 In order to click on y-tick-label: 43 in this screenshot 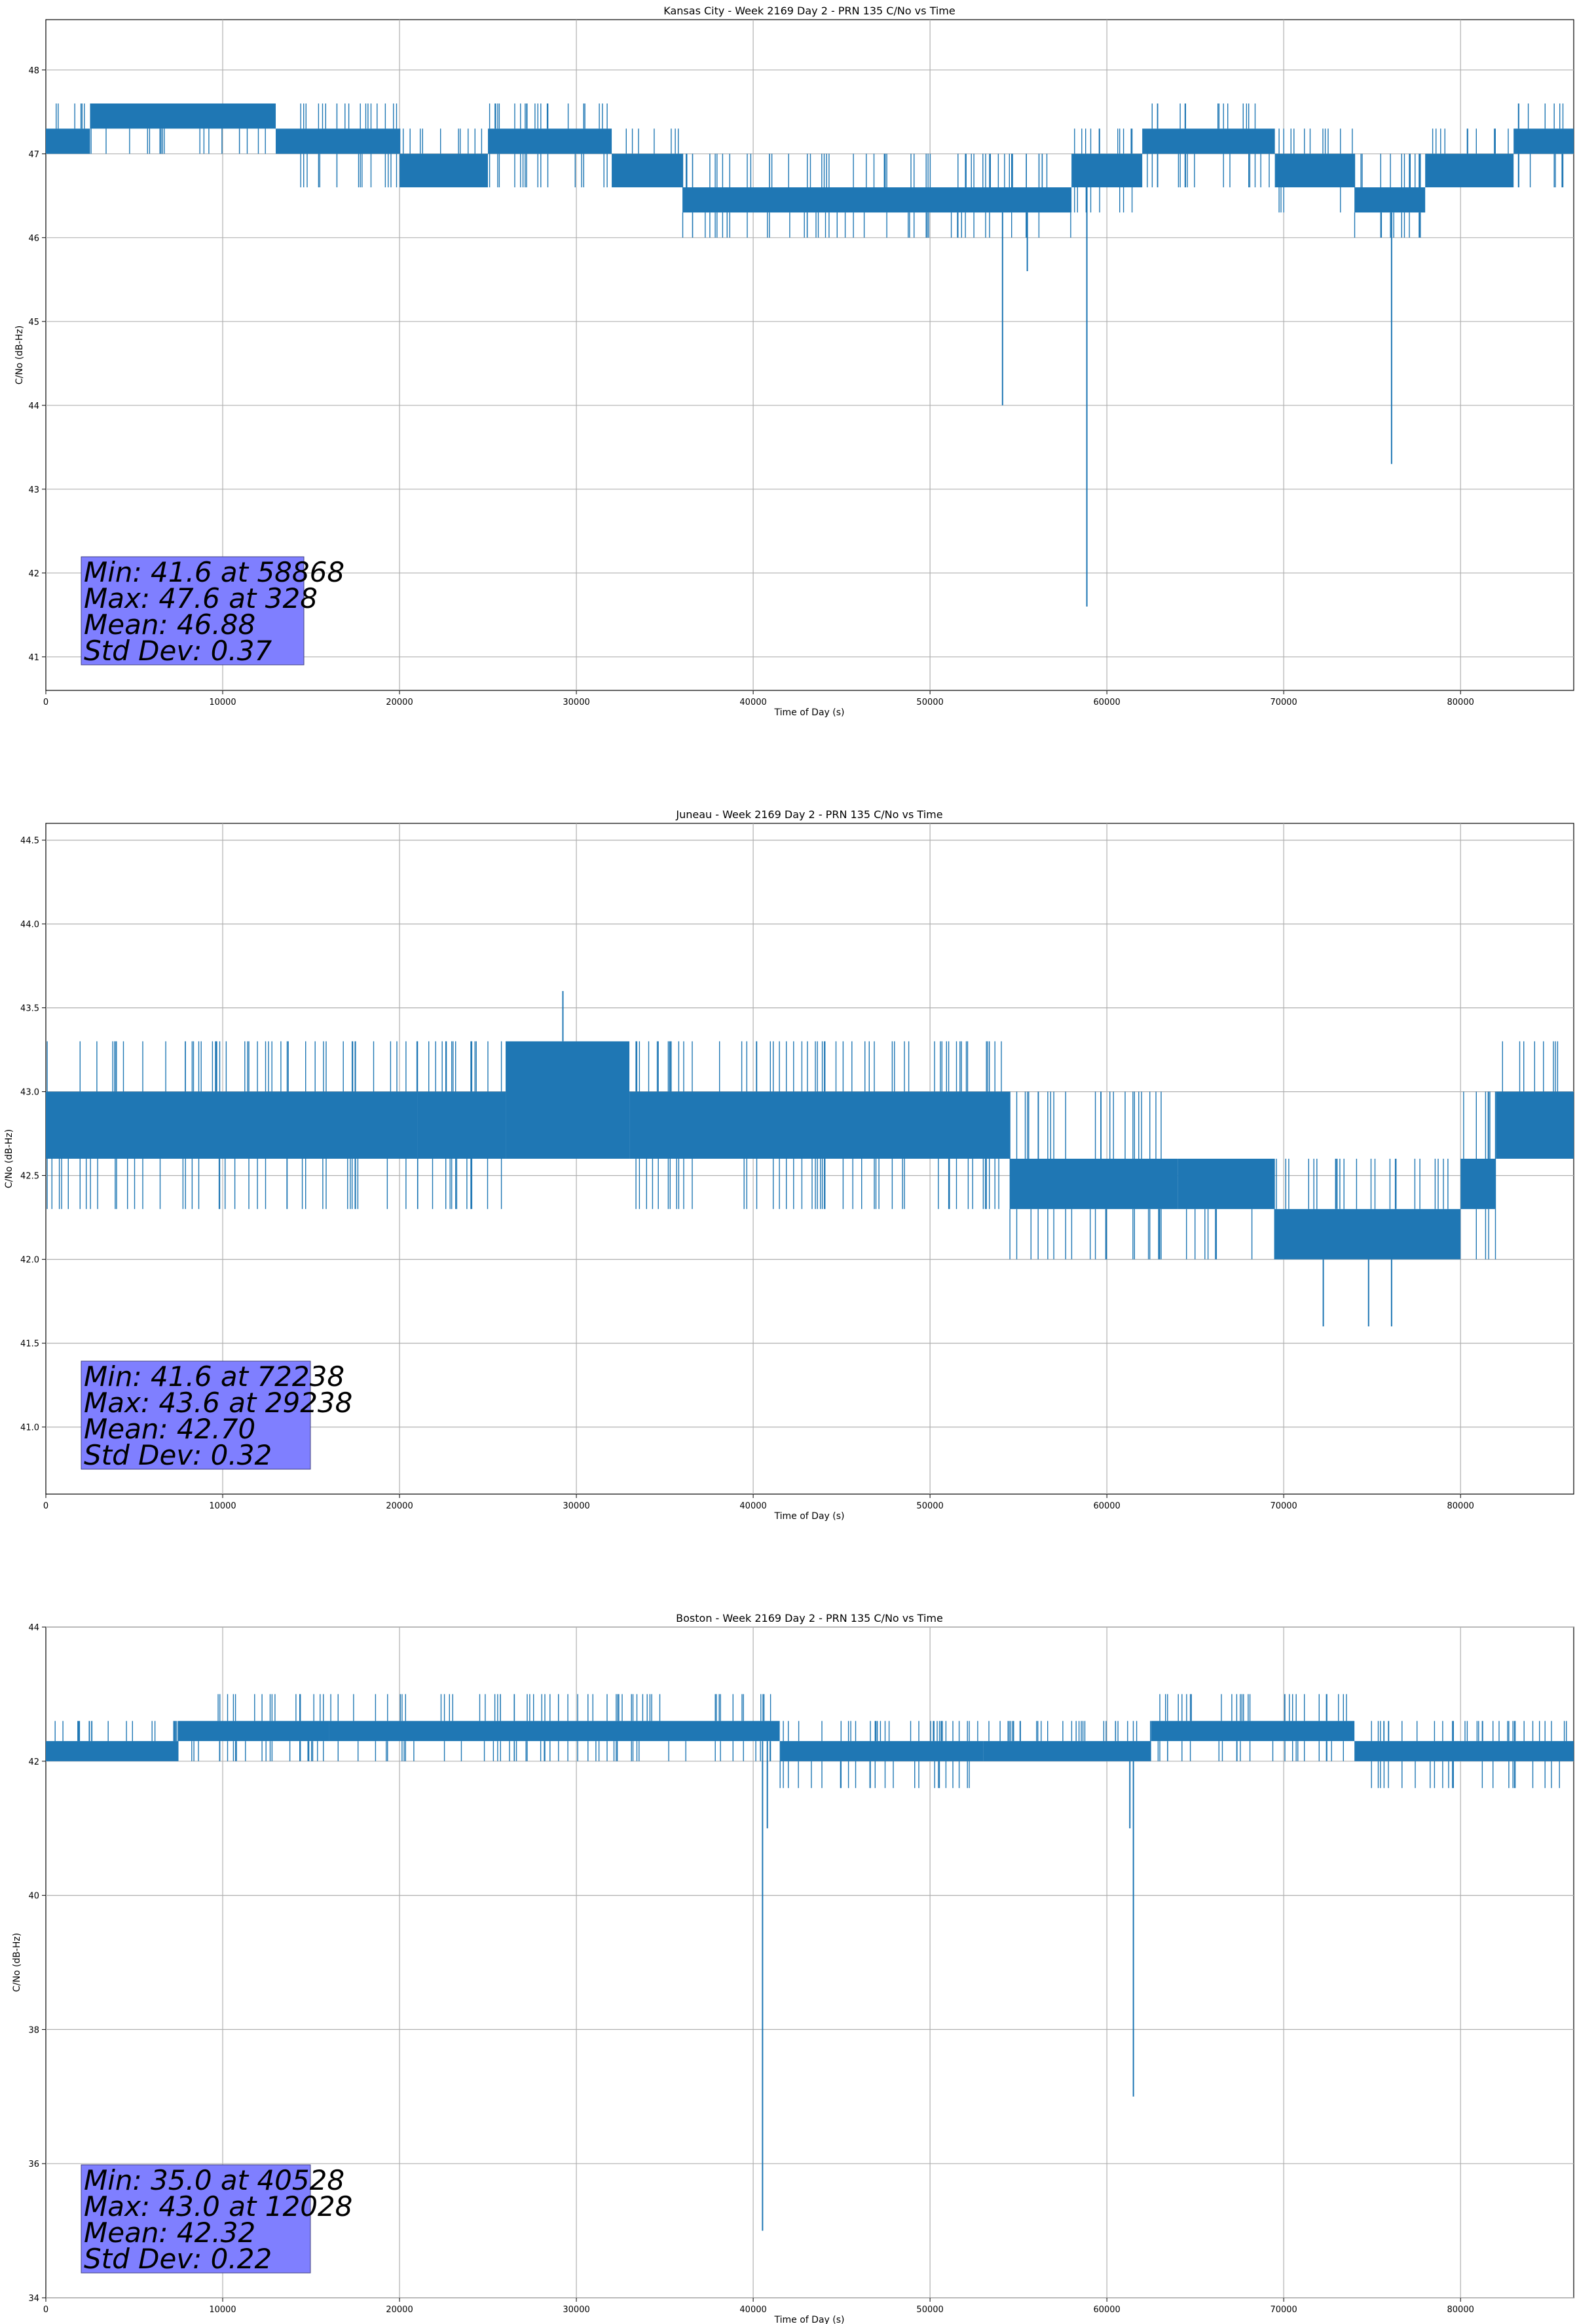, I will do `click(33, 490)`.